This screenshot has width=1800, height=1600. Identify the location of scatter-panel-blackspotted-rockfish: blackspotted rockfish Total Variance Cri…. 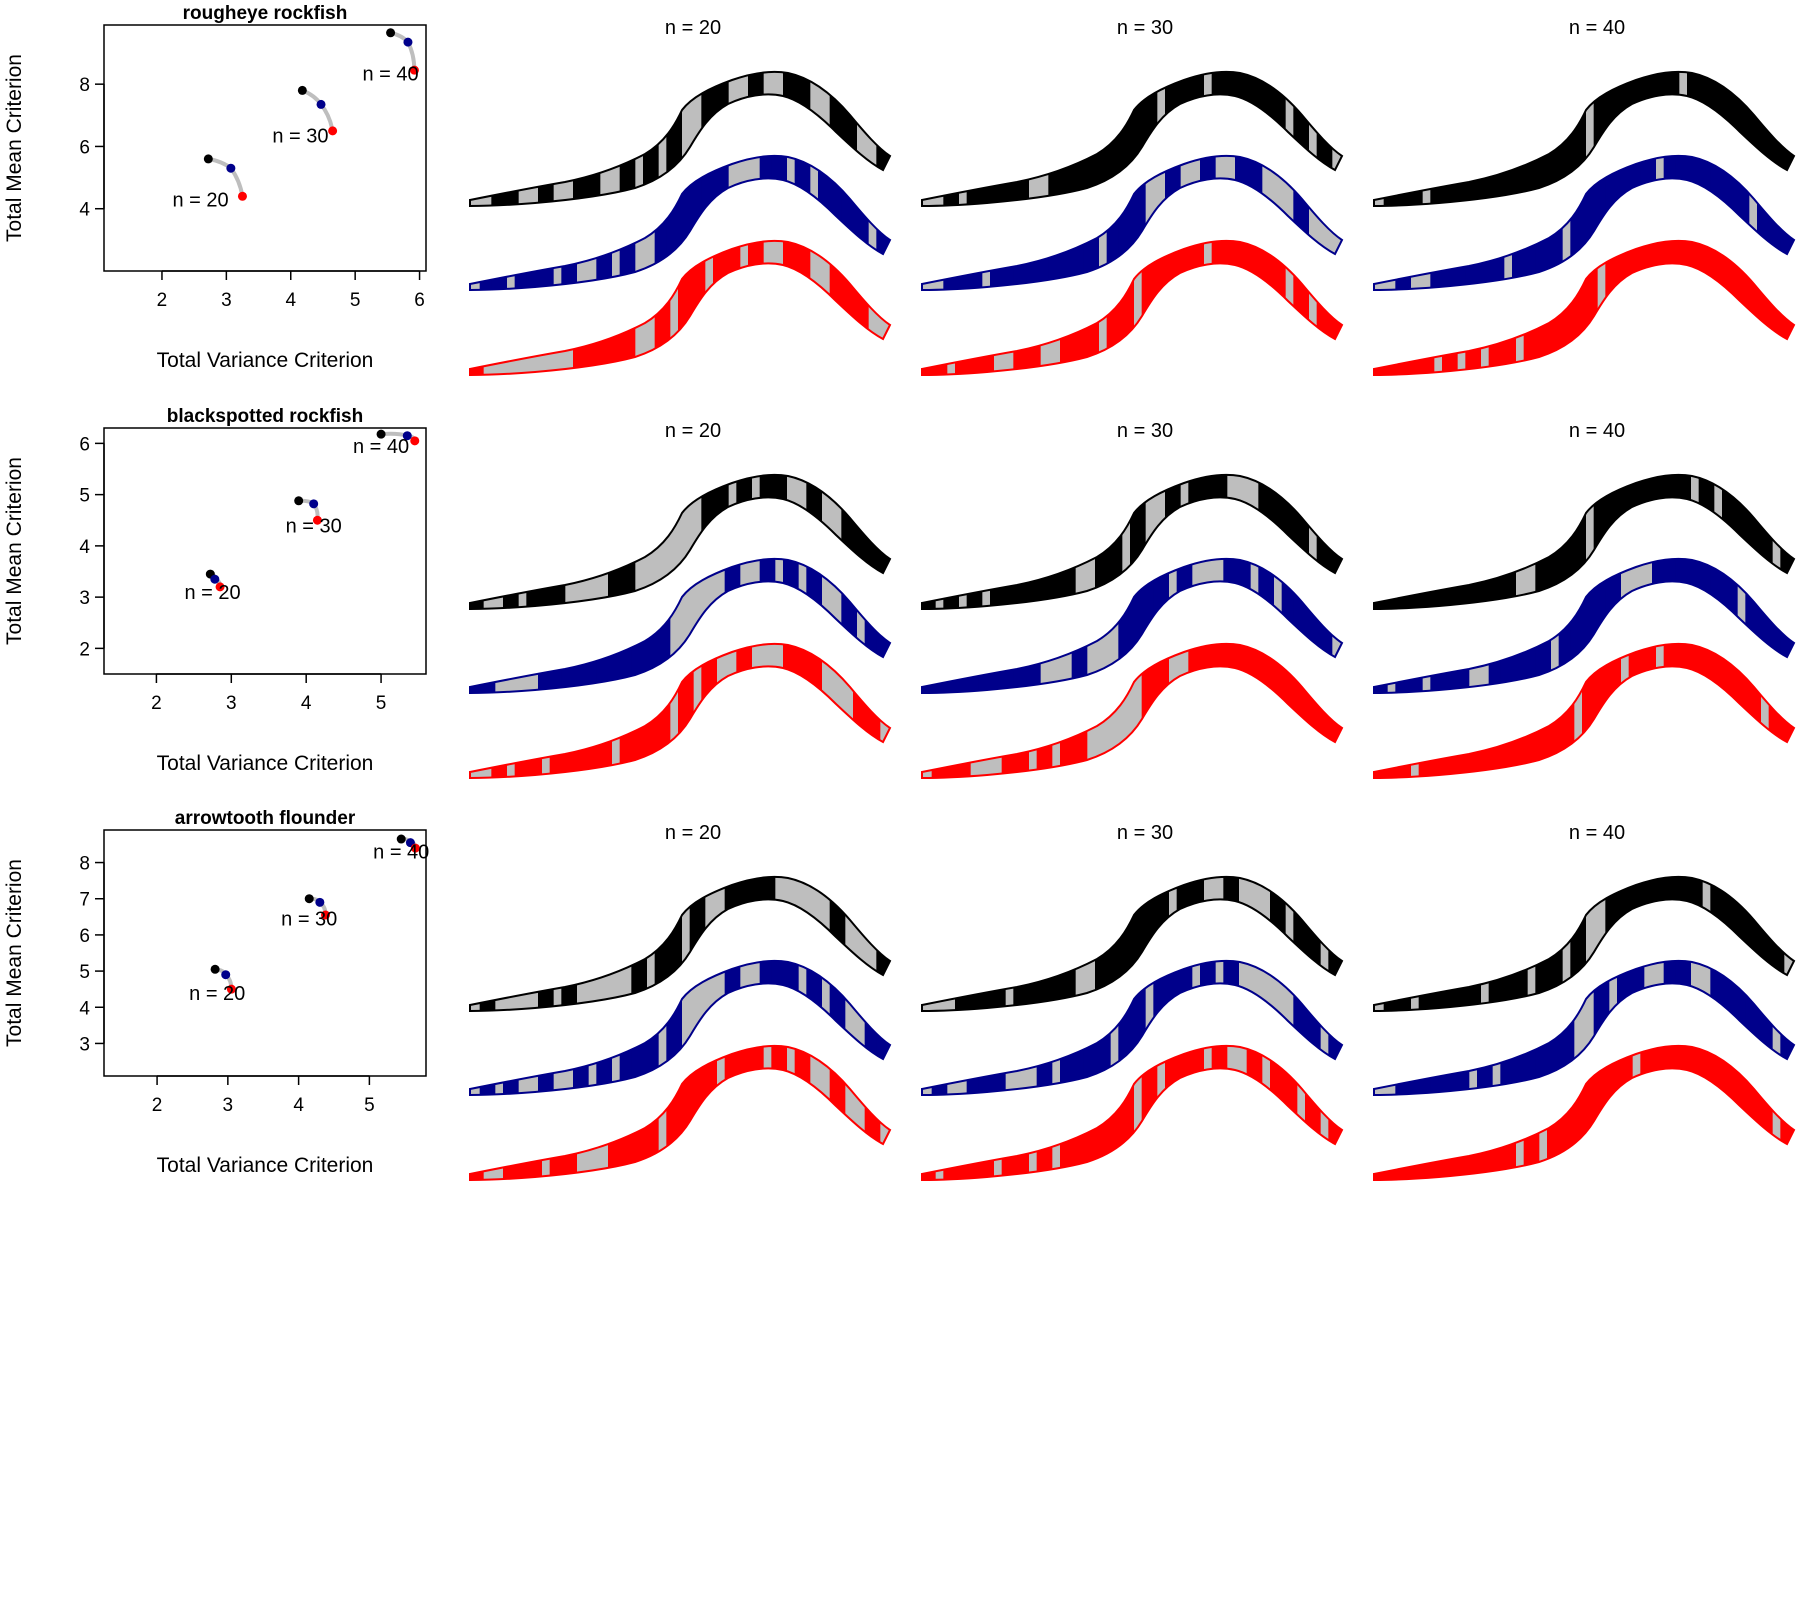
(215, 590).